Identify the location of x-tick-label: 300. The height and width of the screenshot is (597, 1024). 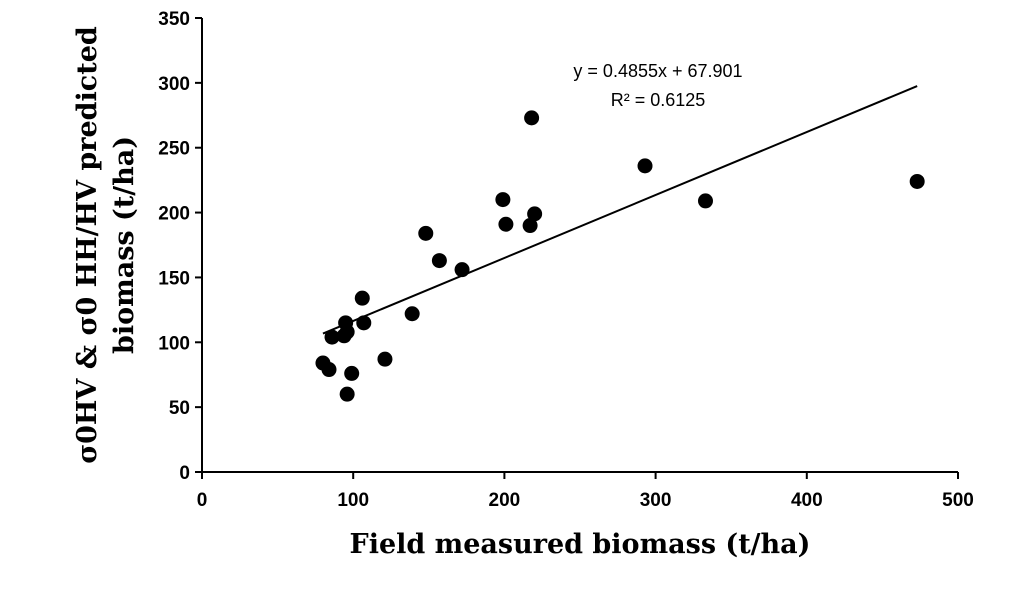
(656, 500).